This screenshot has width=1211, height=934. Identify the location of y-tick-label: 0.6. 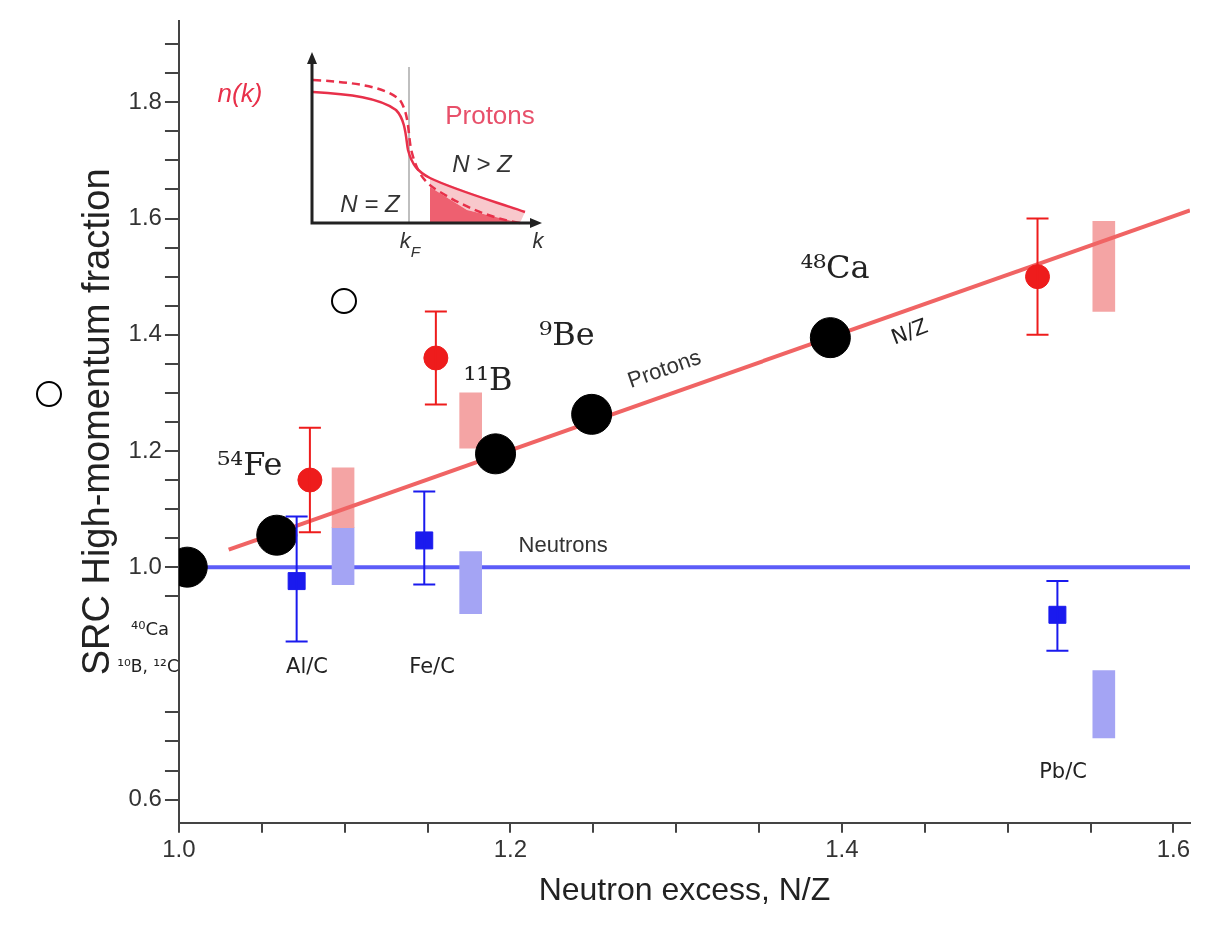
(145, 798).